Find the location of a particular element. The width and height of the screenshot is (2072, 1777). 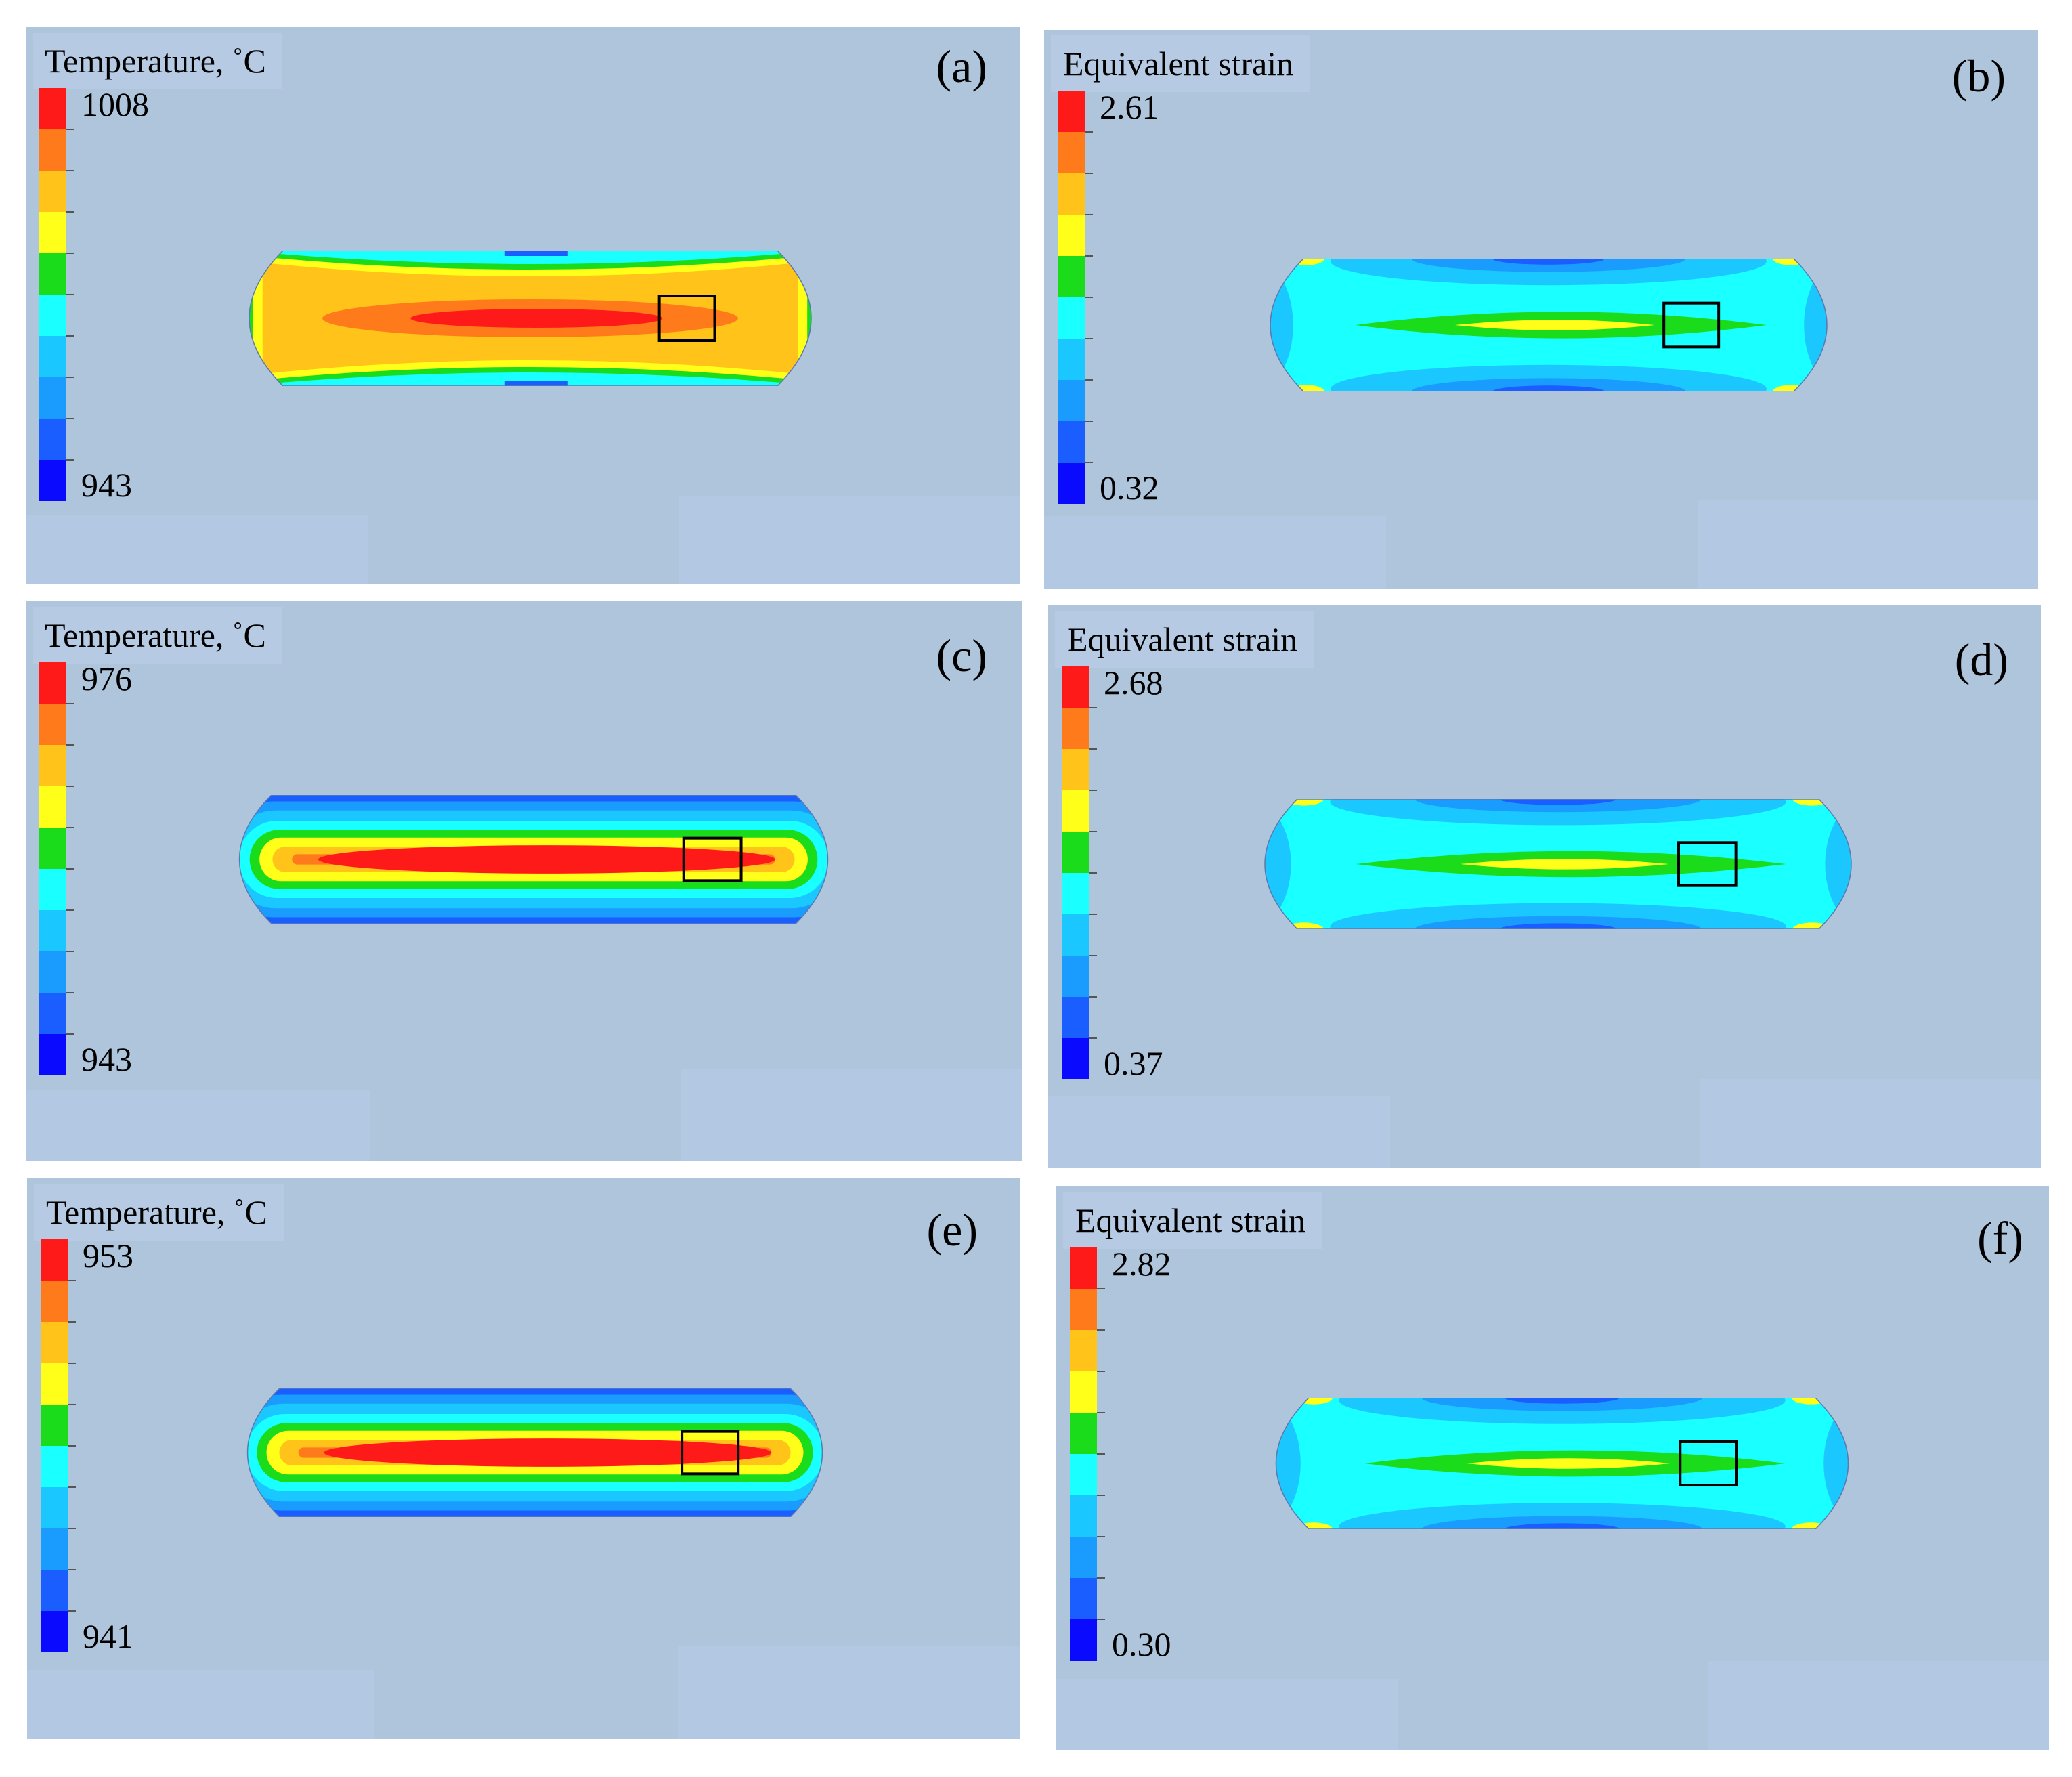

color-legend: 953 941 is located at coordinates (83, 1446).